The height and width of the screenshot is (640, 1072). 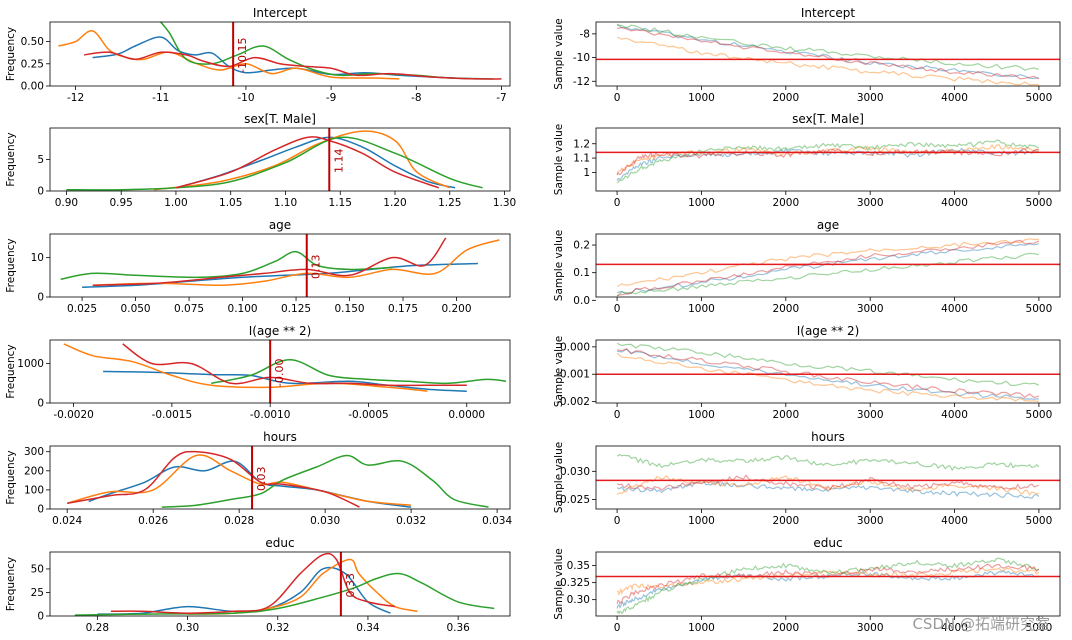 I want to click on y-tick-label: 0, so click(x=40, y=192).